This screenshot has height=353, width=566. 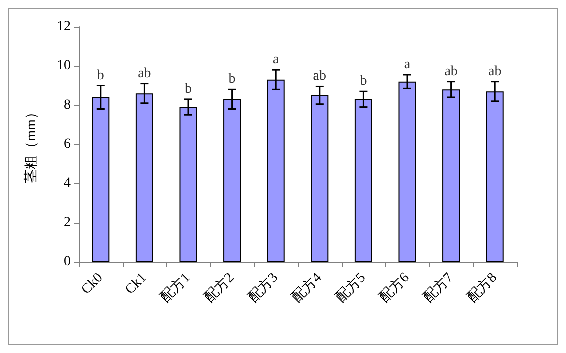 What do you see at coordinates (136, 284) in the screenshot?
I see `x-tick-label: Ck1` at bounding box center [136, 284].